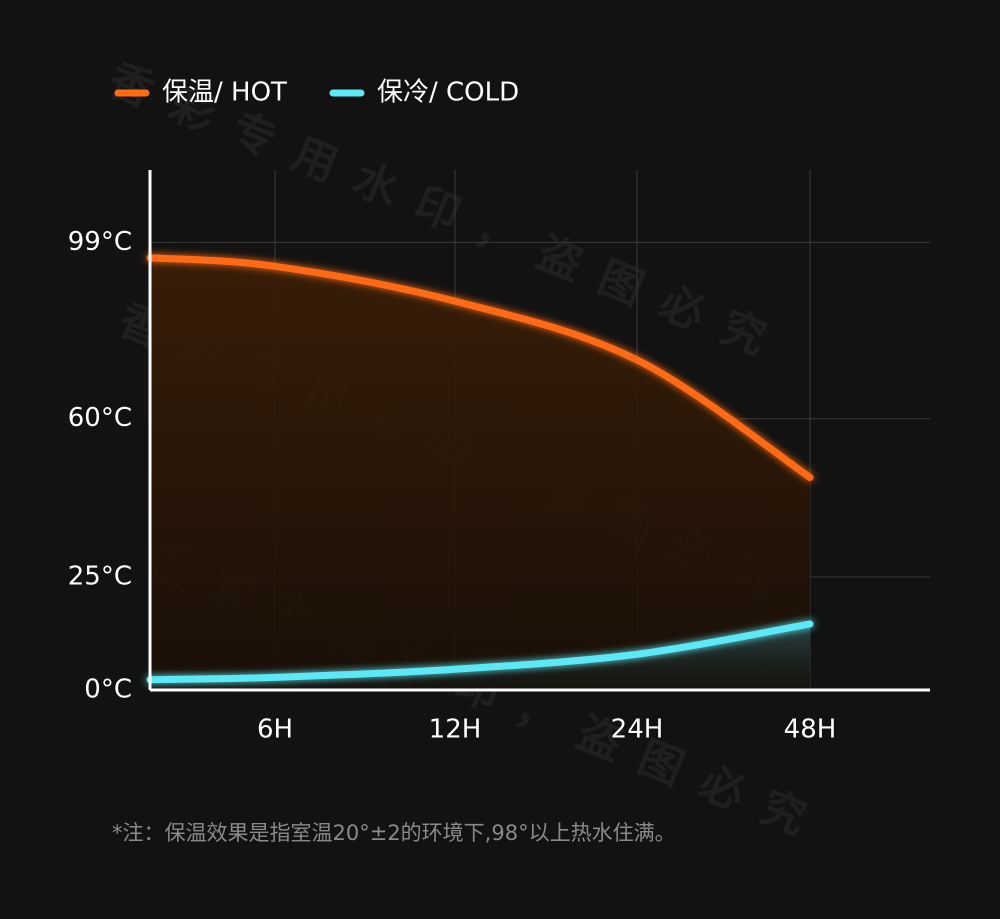 Image resolution: width=1000 pixels, height=919 pixels. I want to click on legend-label: 保冷/ COLD, so click(448, 93).